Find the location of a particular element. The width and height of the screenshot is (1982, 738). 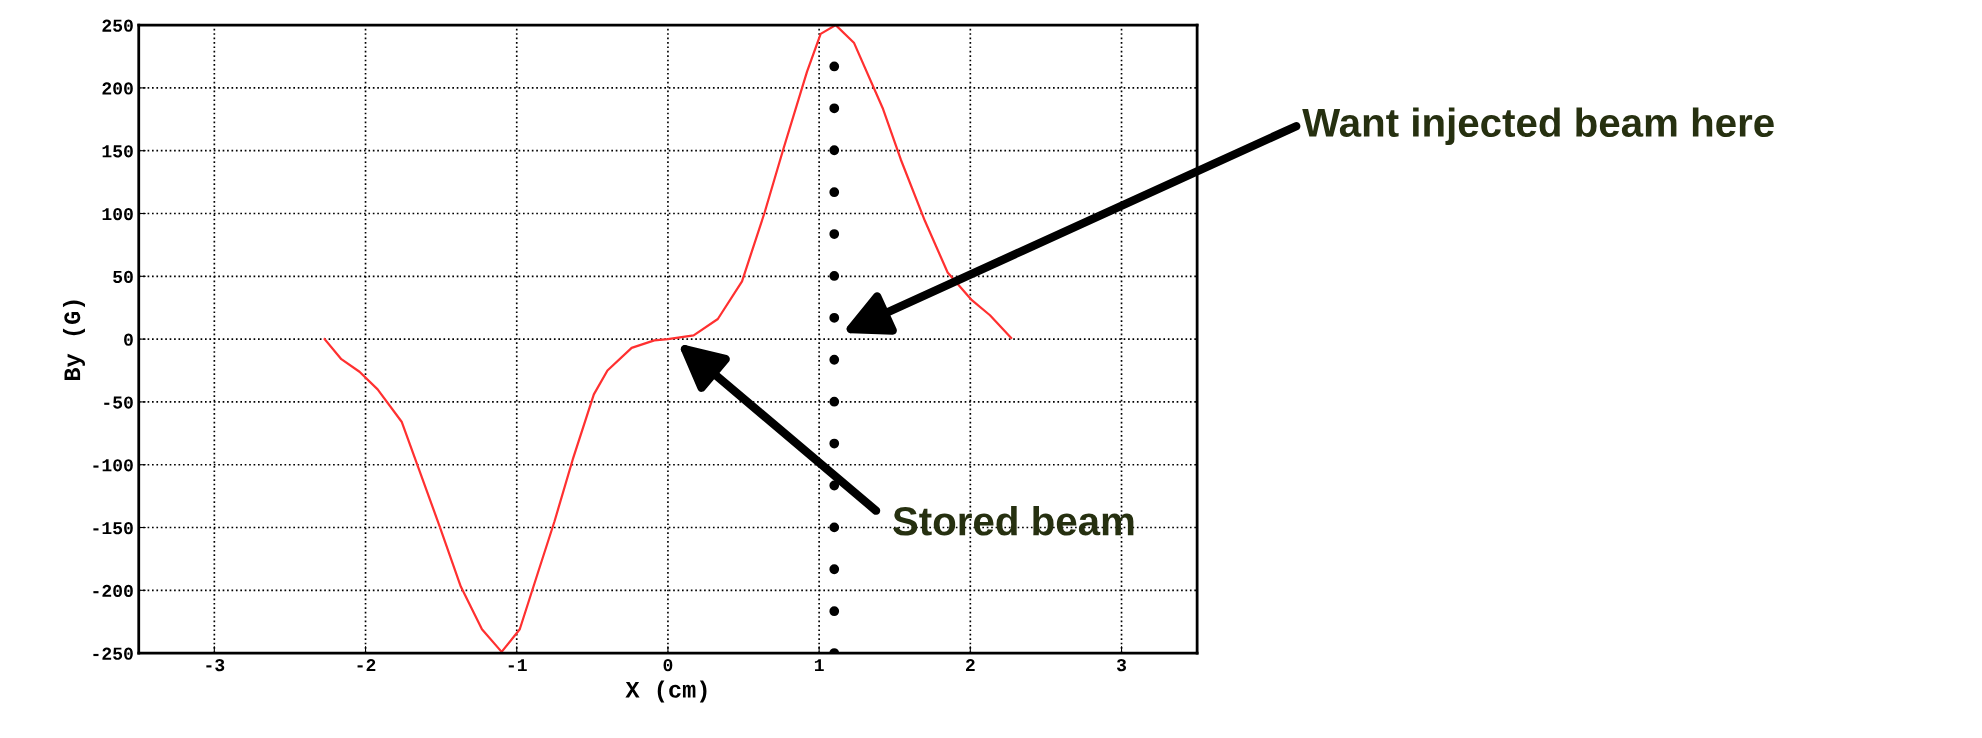

y-tick-label: -250 is located at coordinates (113, 653).